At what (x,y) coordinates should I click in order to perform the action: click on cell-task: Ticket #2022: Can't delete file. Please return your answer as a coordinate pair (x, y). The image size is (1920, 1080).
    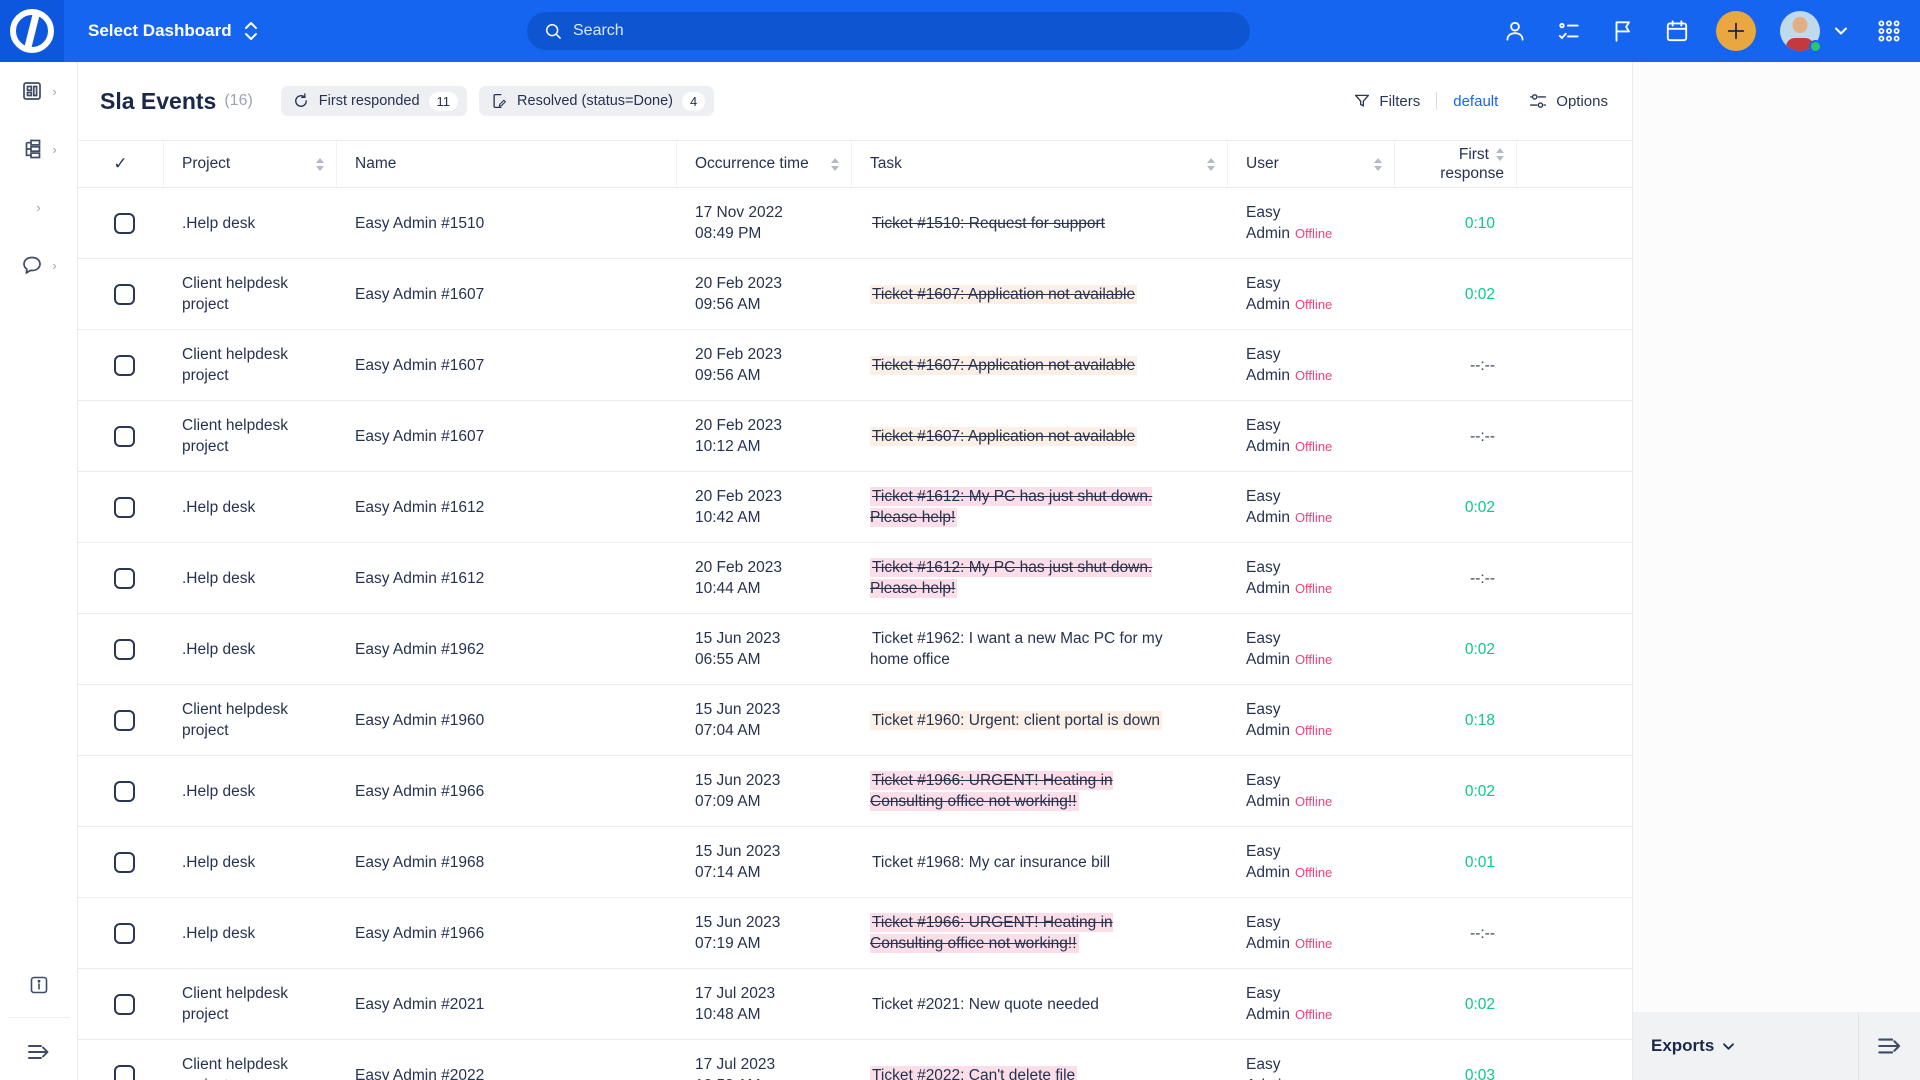
    Looking at the image, I should click on (1040, 1060).